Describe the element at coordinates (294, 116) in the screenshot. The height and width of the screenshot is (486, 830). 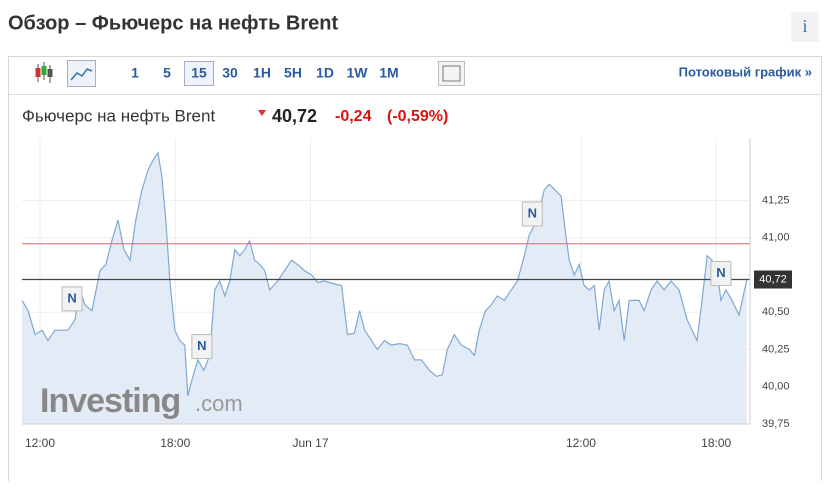
I see `quote-price: 40,72` at that location.